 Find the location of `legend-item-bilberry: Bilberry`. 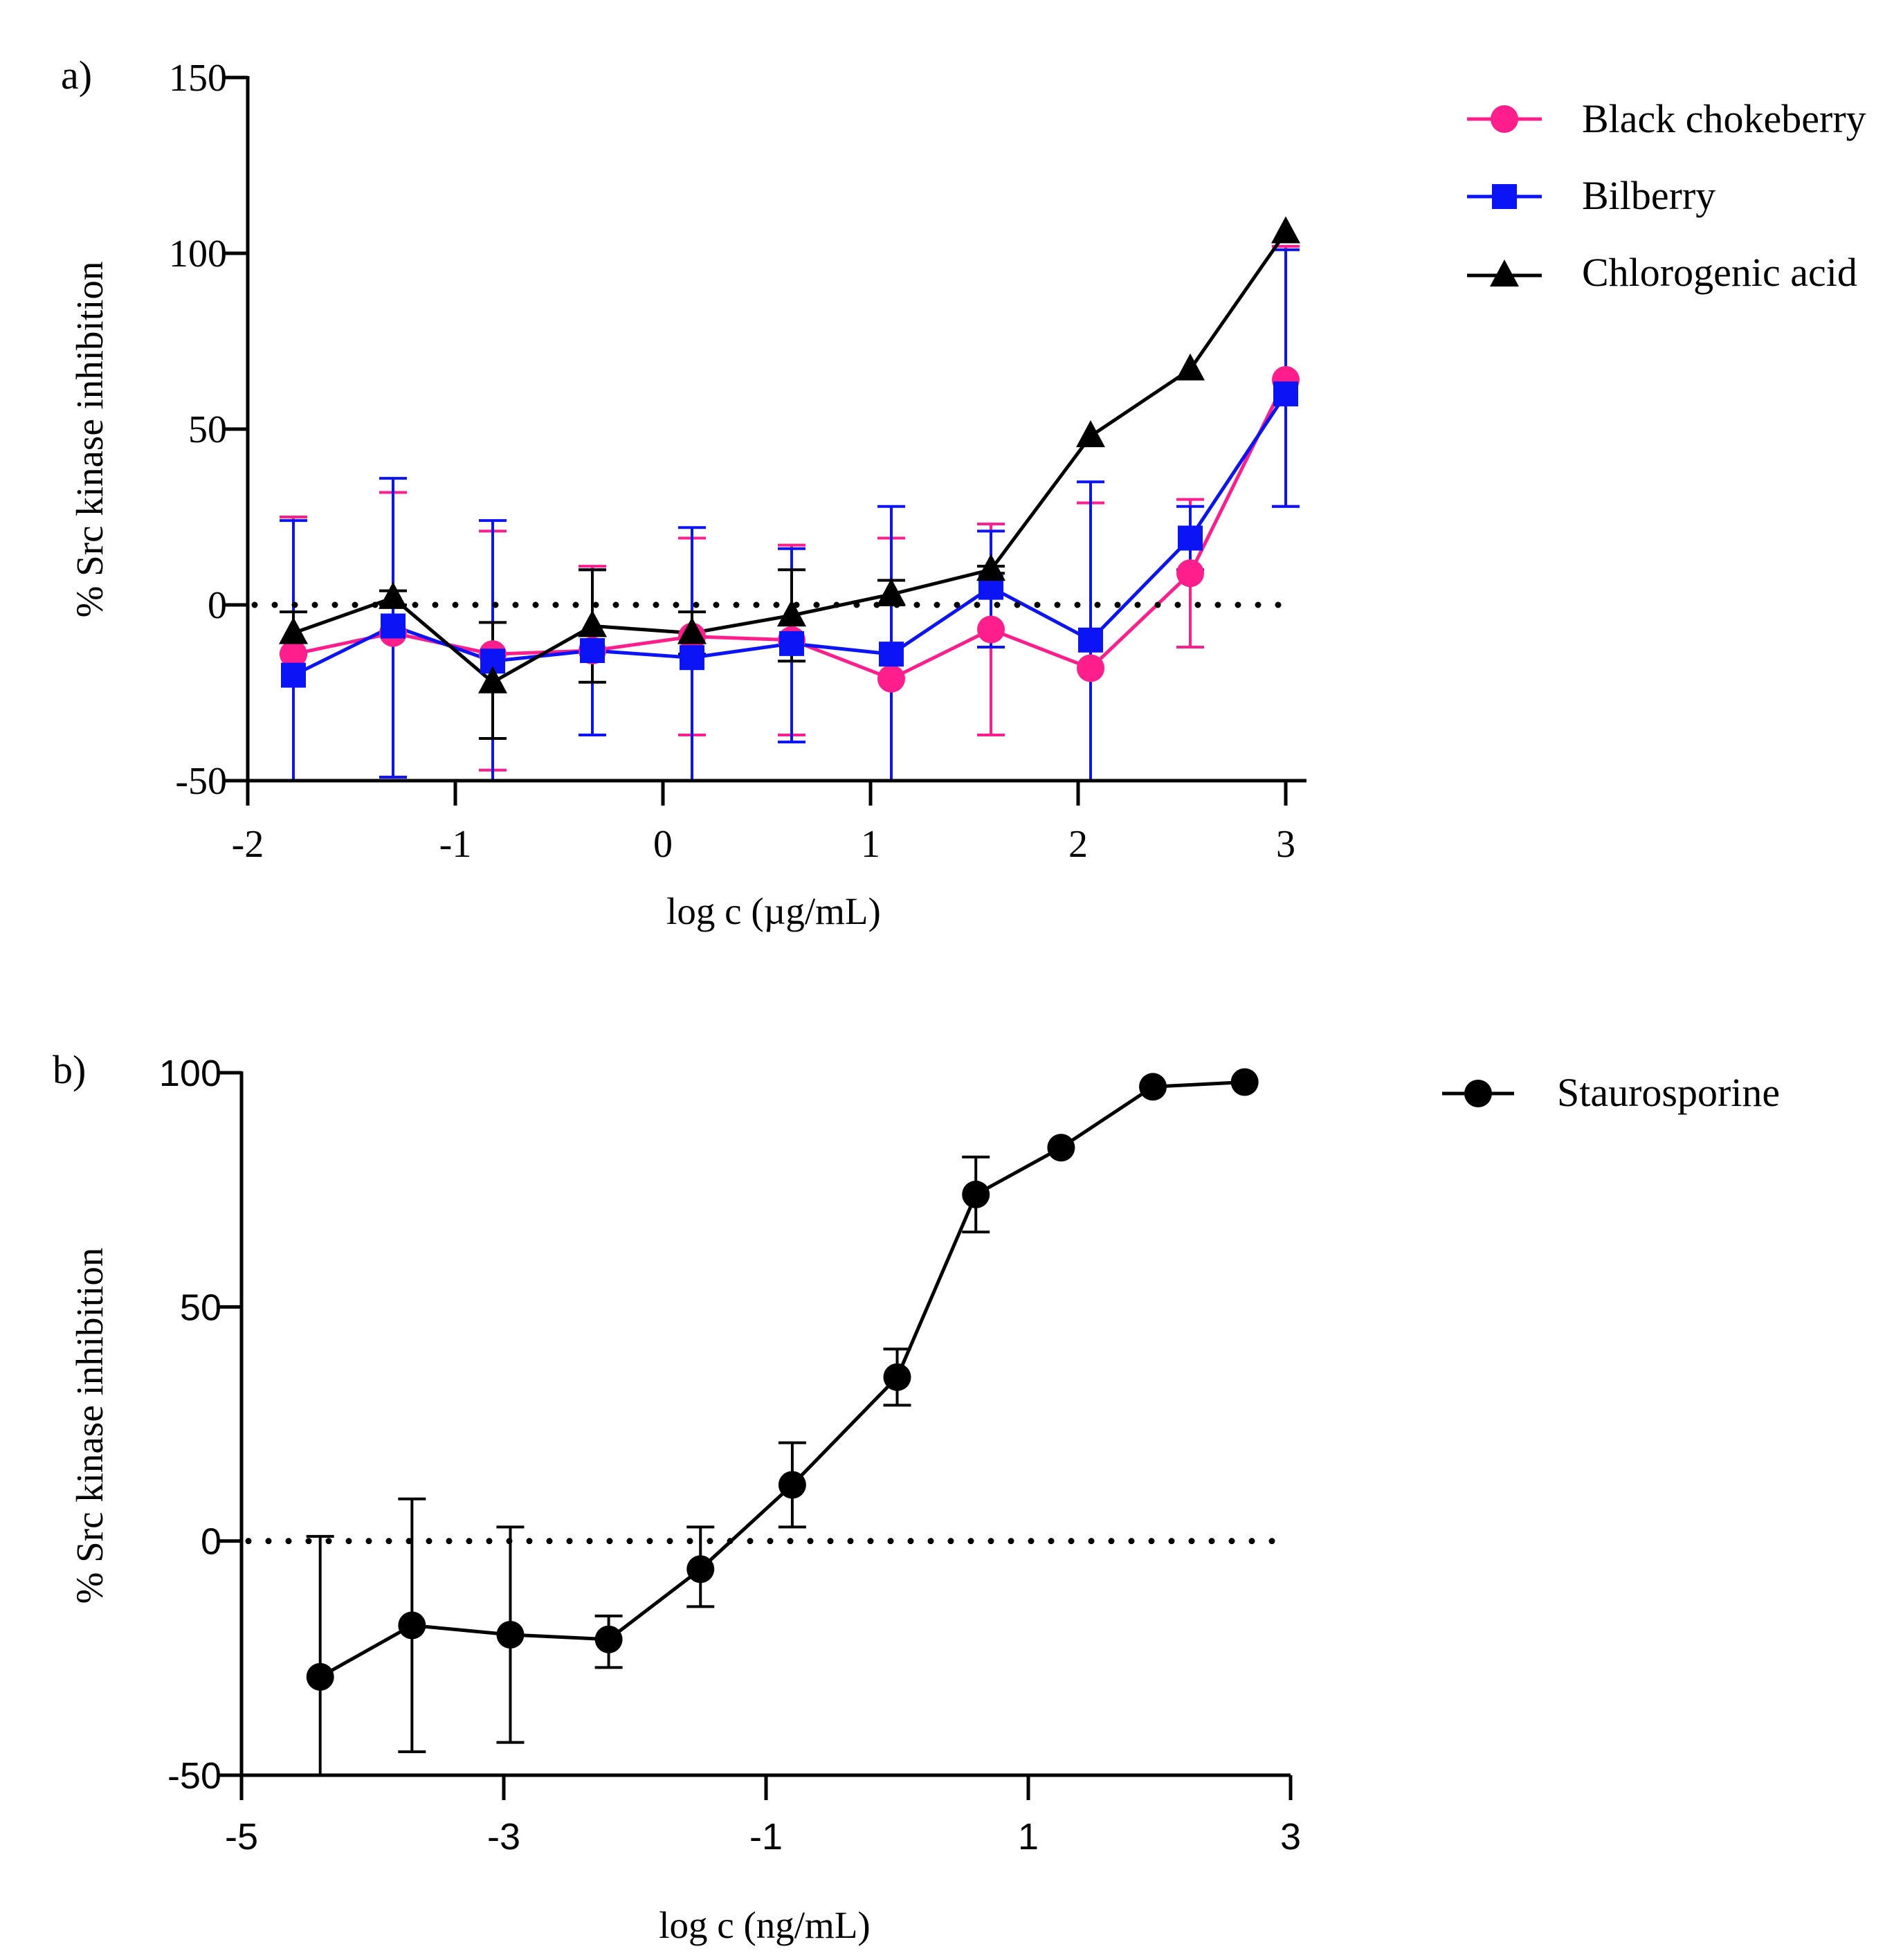

legend-item-bilberry: Bilberry is located at coordinates (1591, 195).